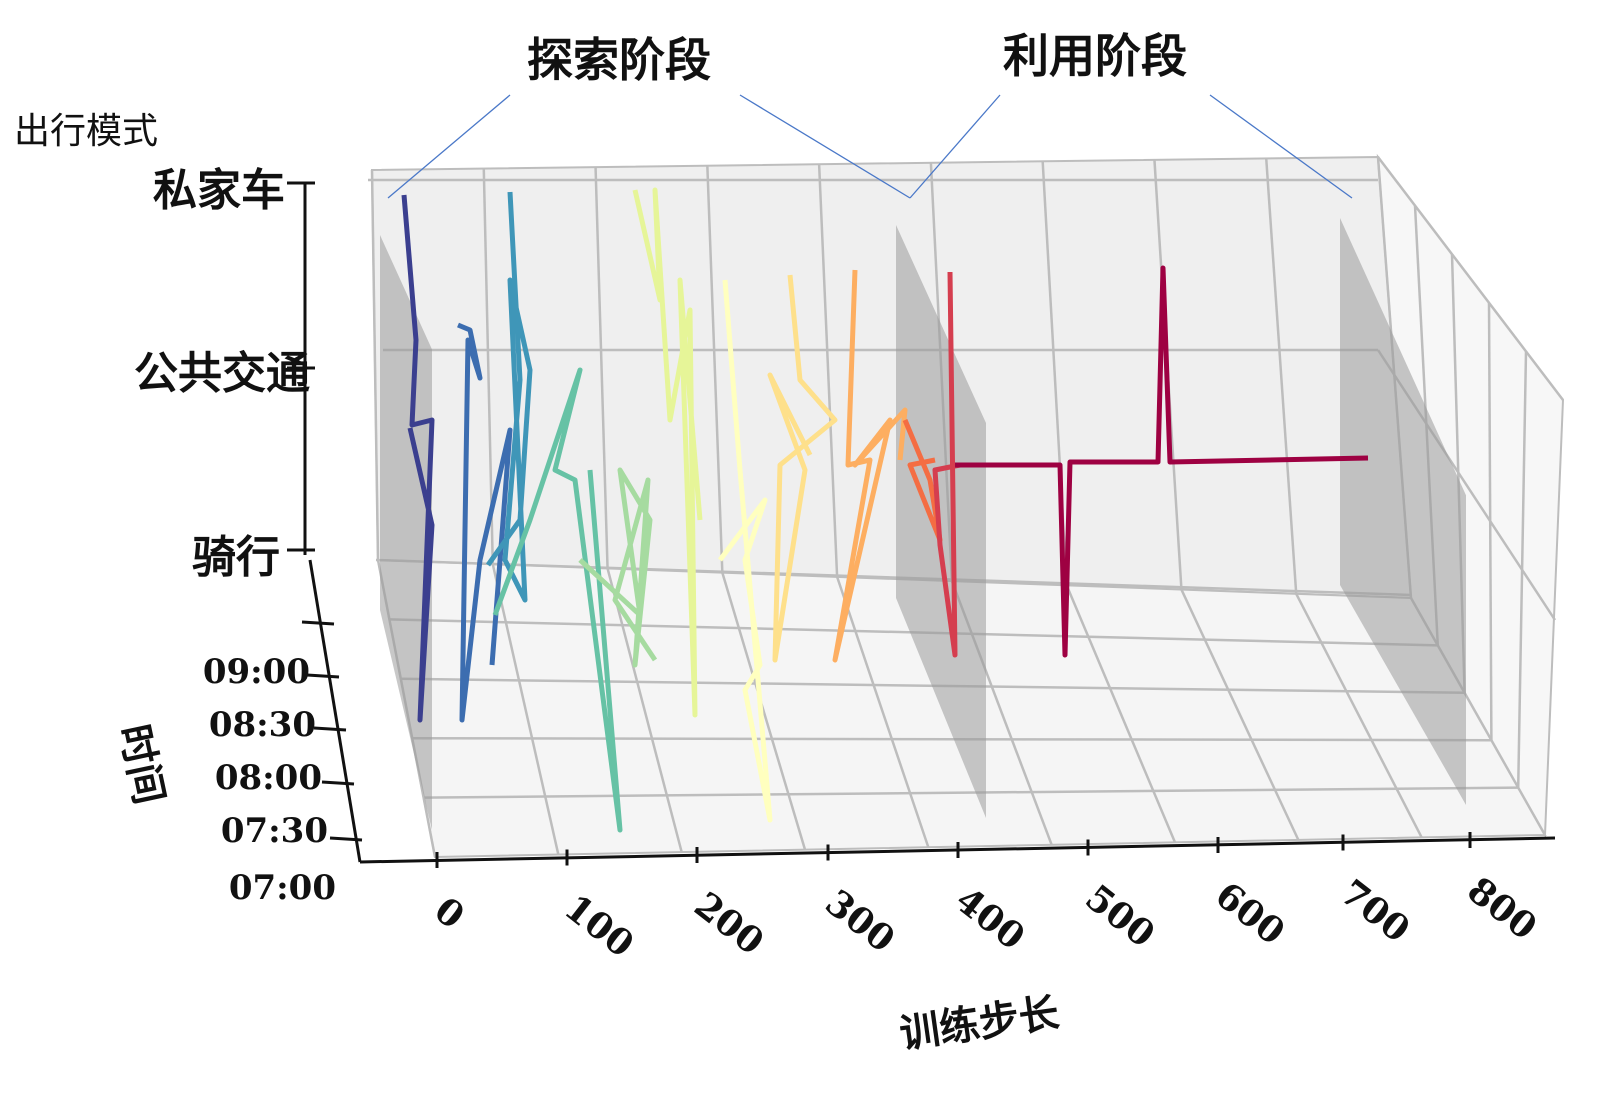  Describe the element at coordinates (859, 920) in the screenshot. I see `step-tick-label: 300` at that location.